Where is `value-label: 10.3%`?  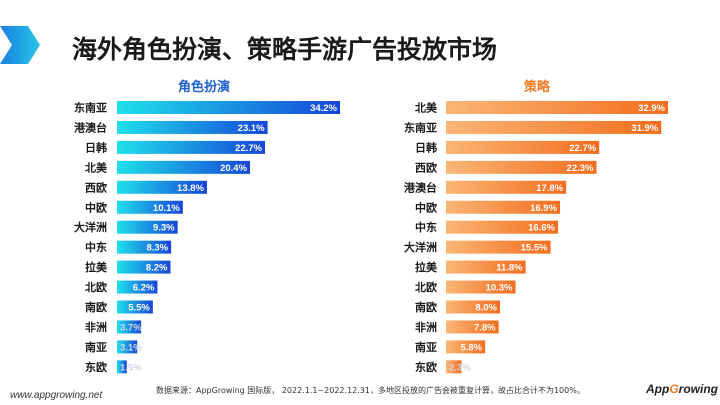 value-label: 10.3% is located at coordinates (499, 288).